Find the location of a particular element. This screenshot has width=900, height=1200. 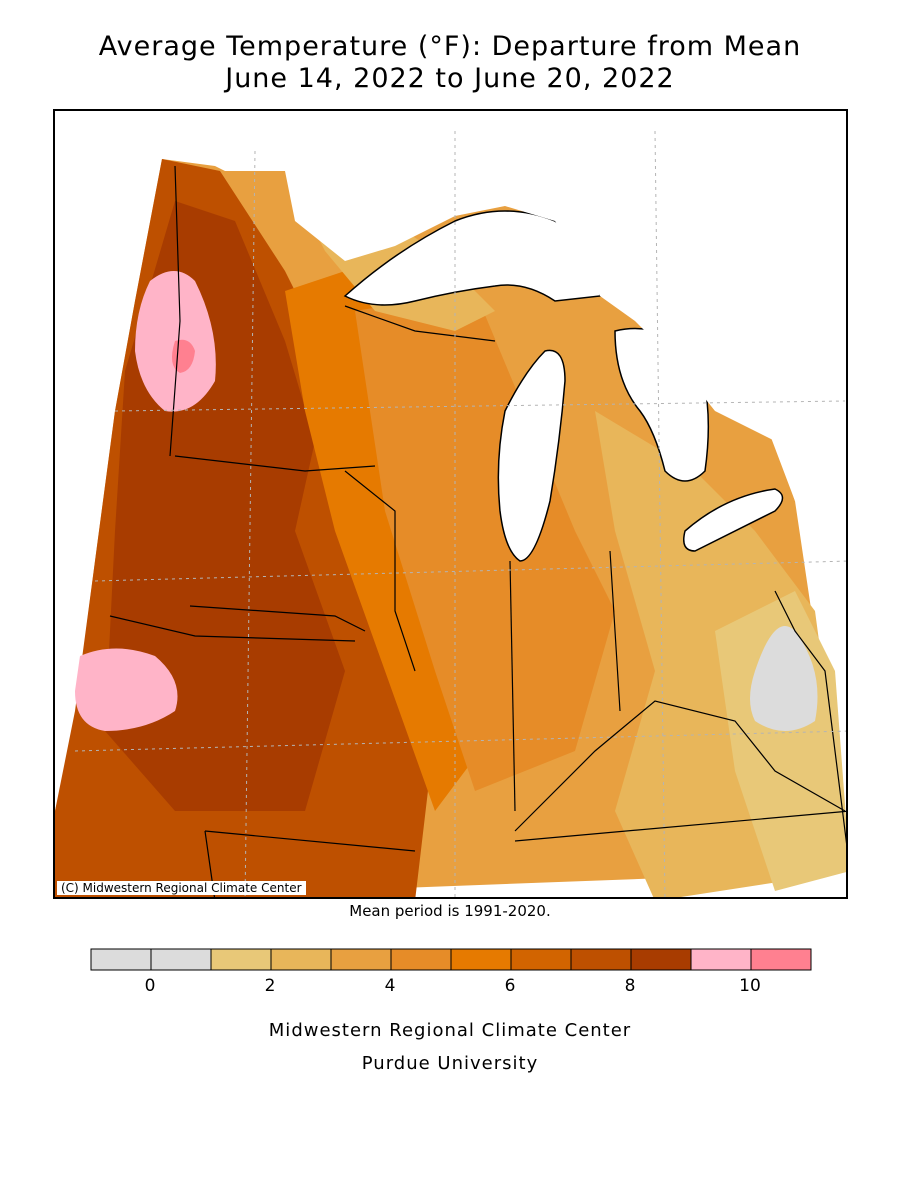

mean-period-note: Mean period is 1991-2020. is located at coordinates (450, 911).